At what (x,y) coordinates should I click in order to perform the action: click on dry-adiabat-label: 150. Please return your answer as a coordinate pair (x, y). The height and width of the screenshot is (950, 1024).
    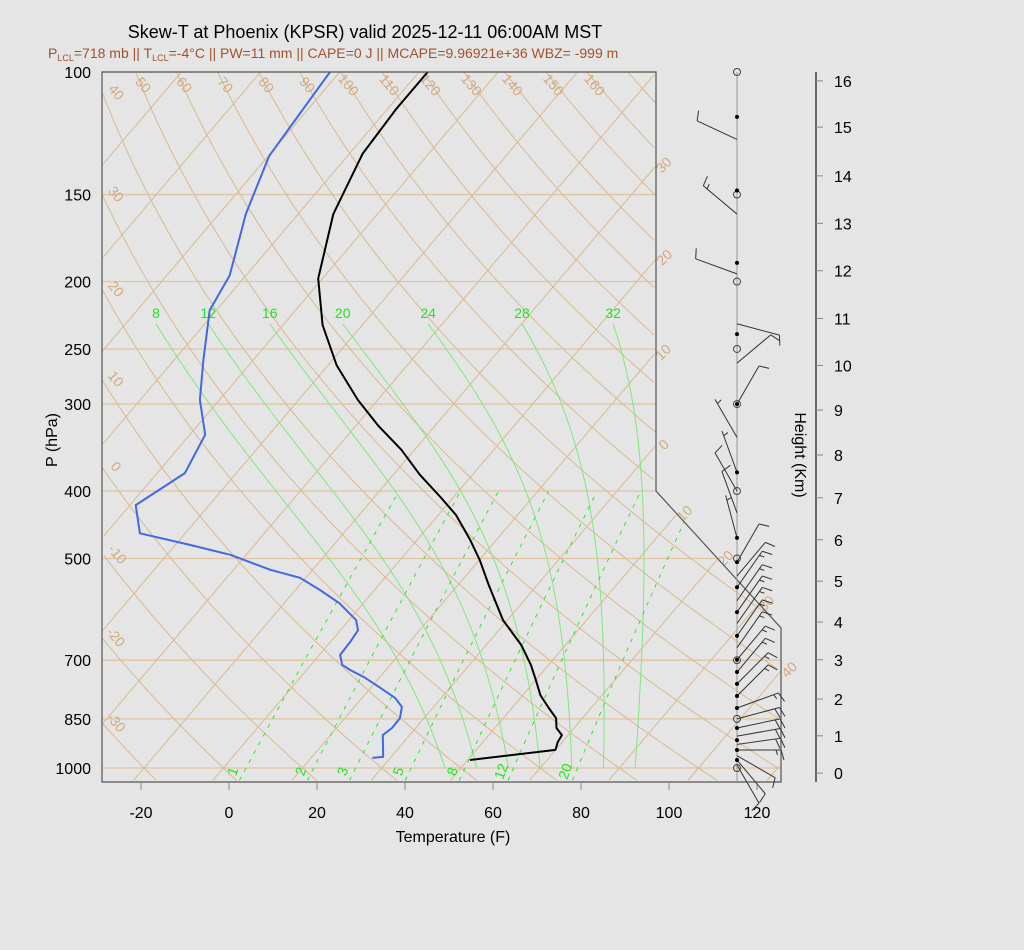
    Looking at the image, I should click on (553, 85).